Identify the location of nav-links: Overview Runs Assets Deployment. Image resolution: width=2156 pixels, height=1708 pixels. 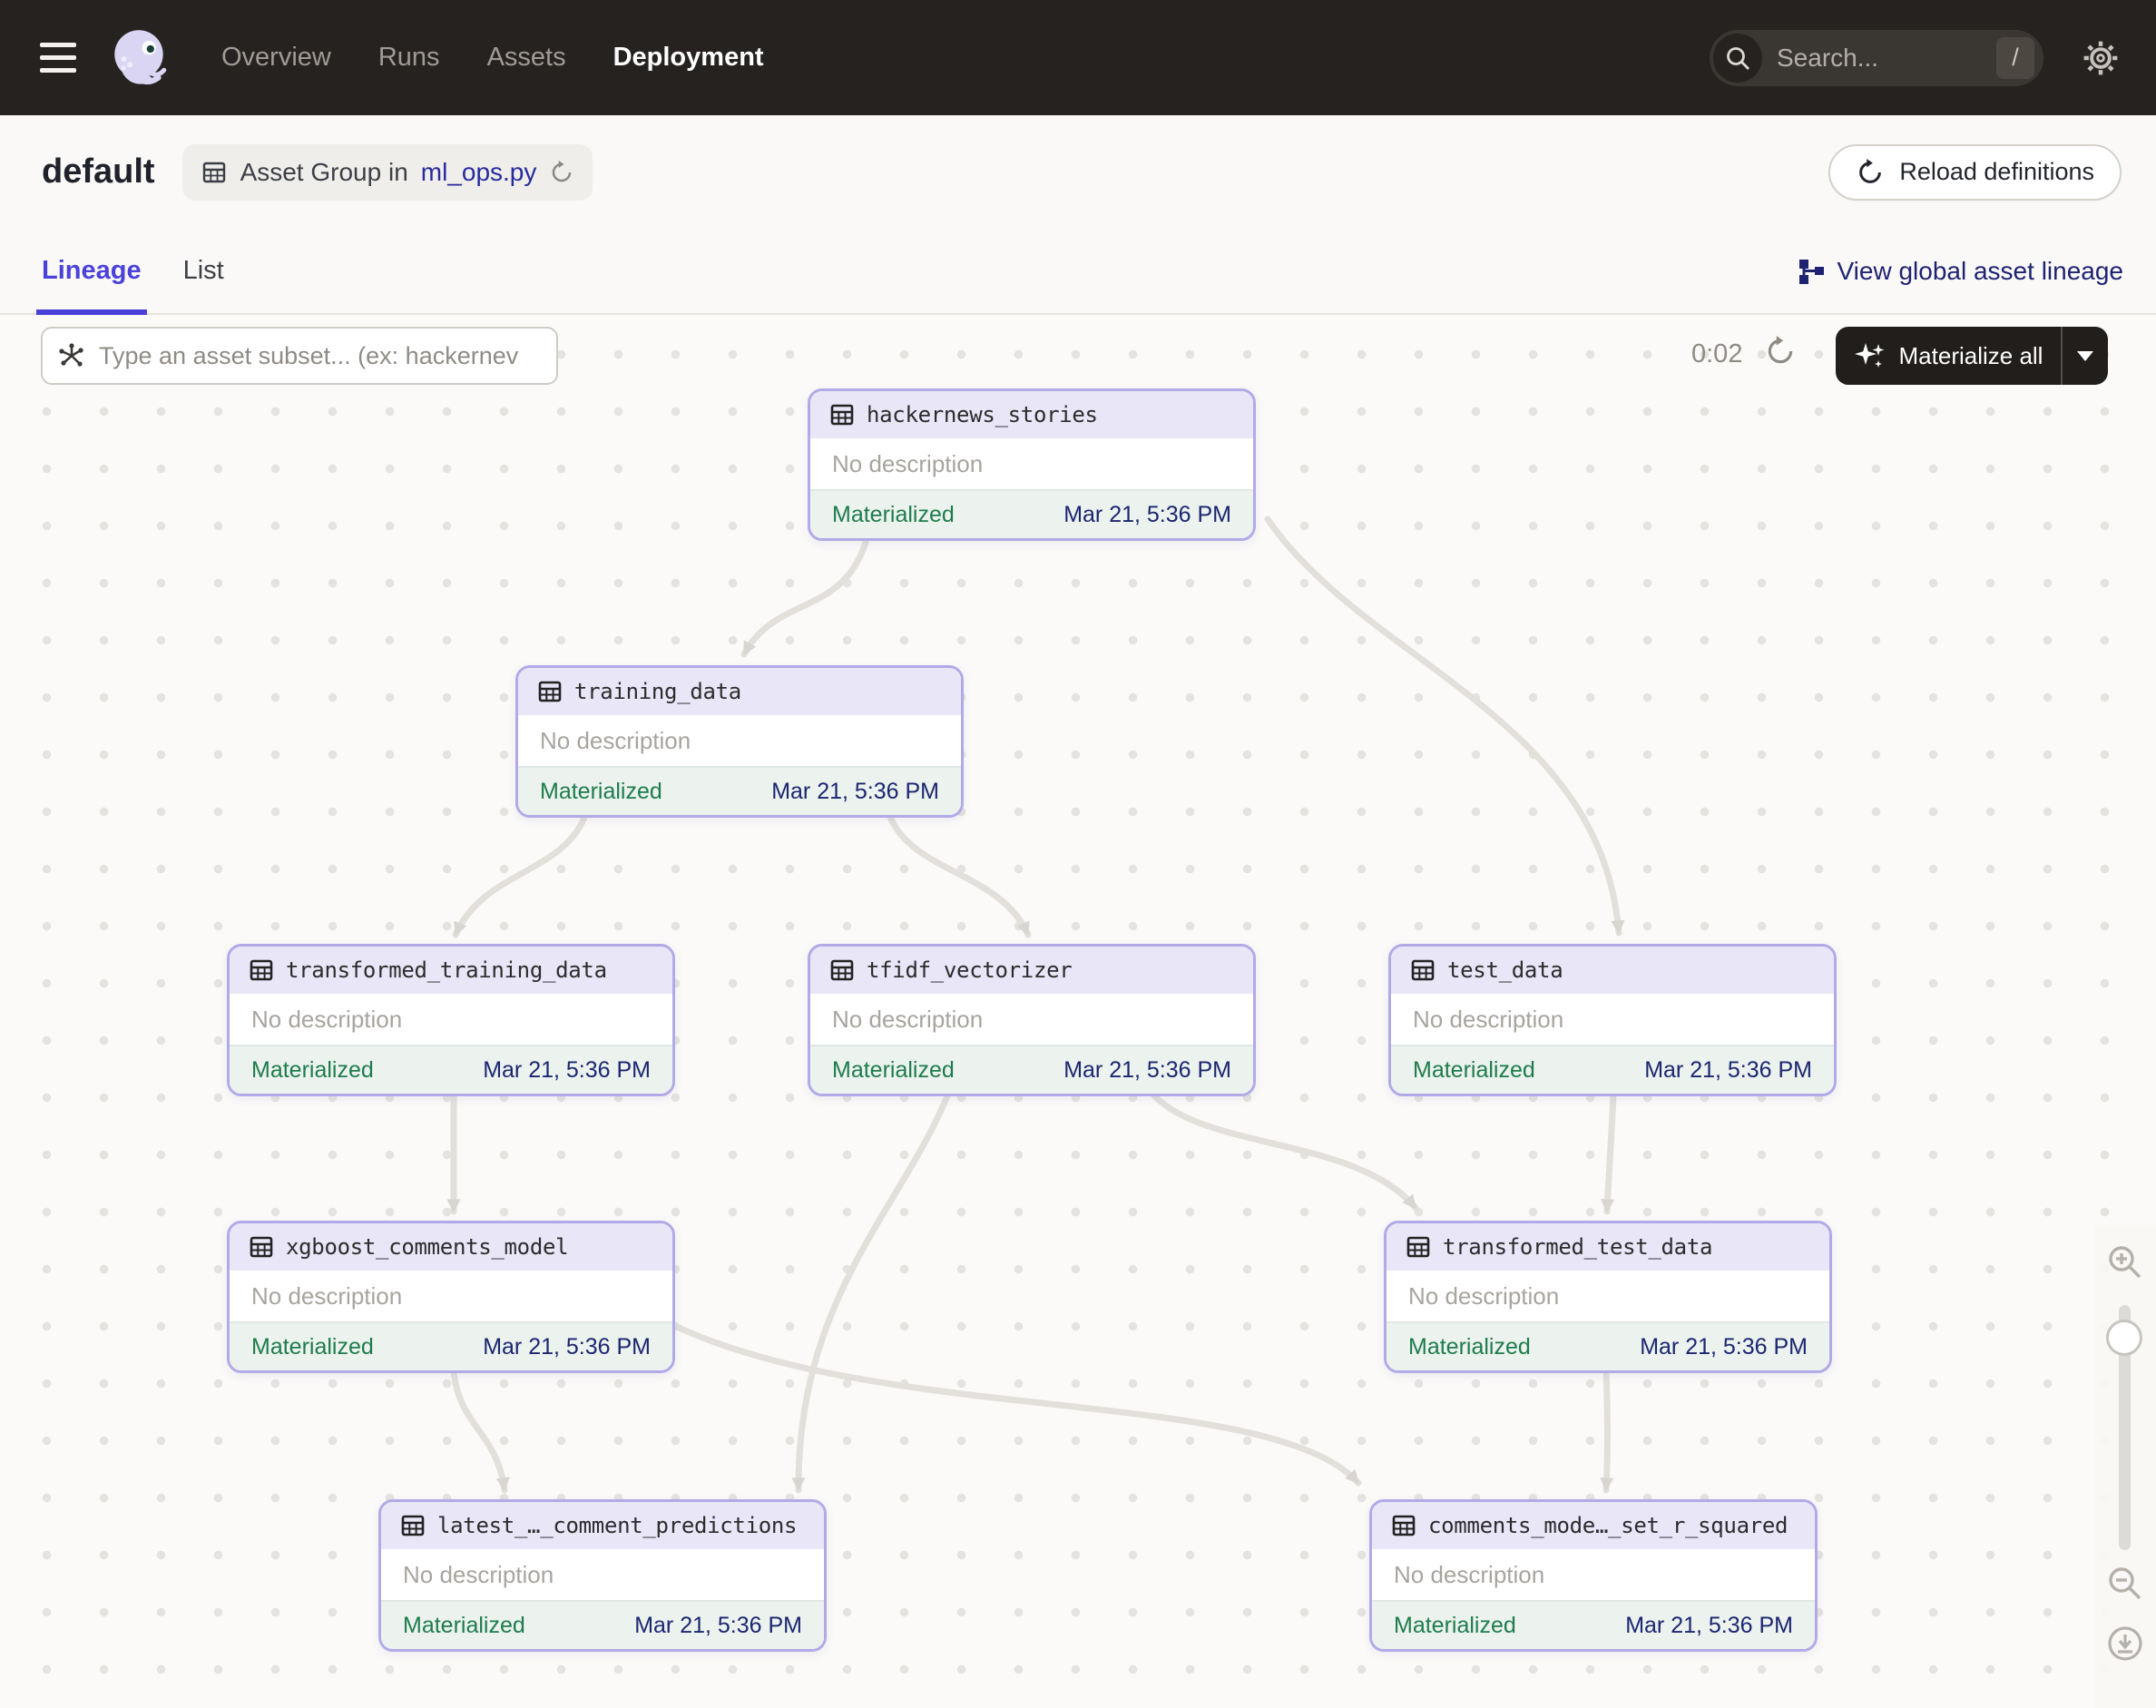
(492, 58).